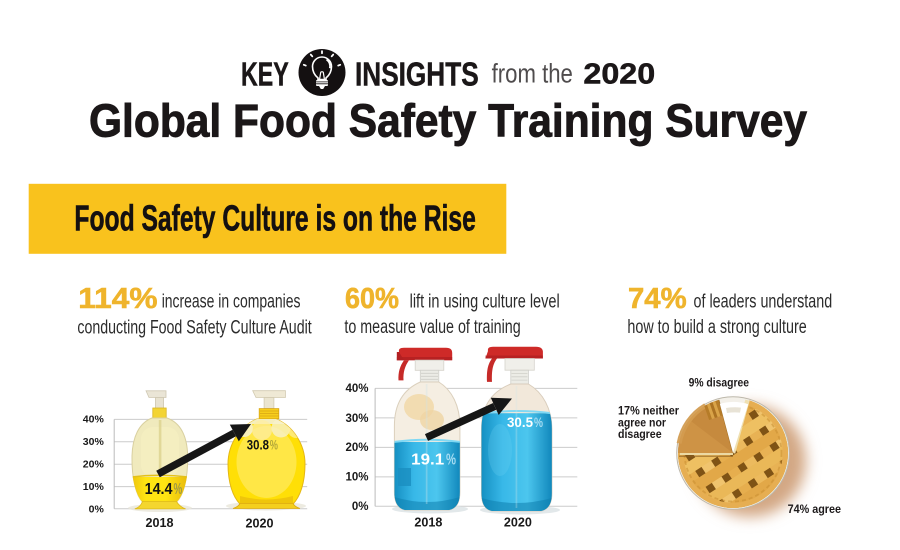  What do you see at coordinates (716, 327) in the screenshot?
I see `svg-text: how to build a strong culture` at bounding box center [716, 327].